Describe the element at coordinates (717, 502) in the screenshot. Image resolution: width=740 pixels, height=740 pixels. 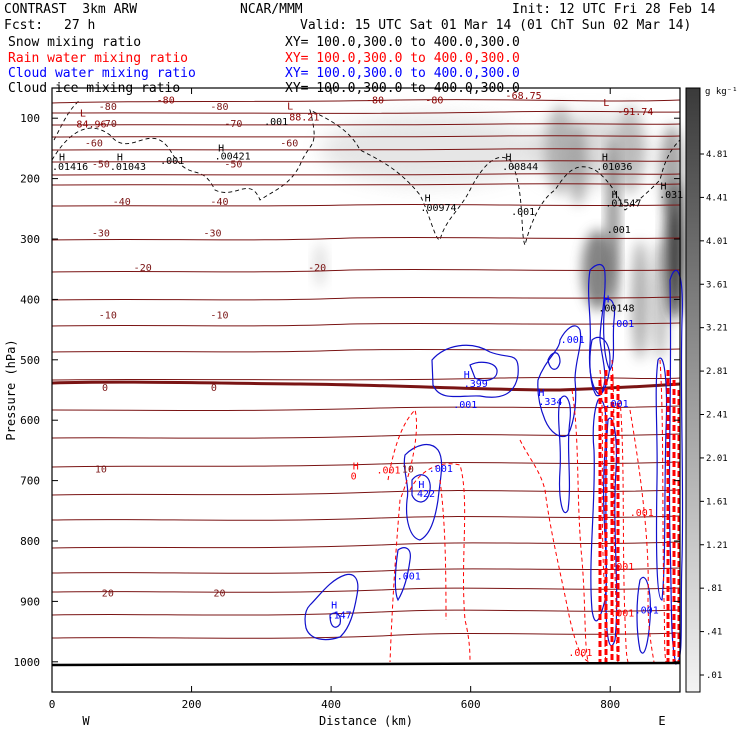
I see `colorbar-tick-label: 1.61` at that location.